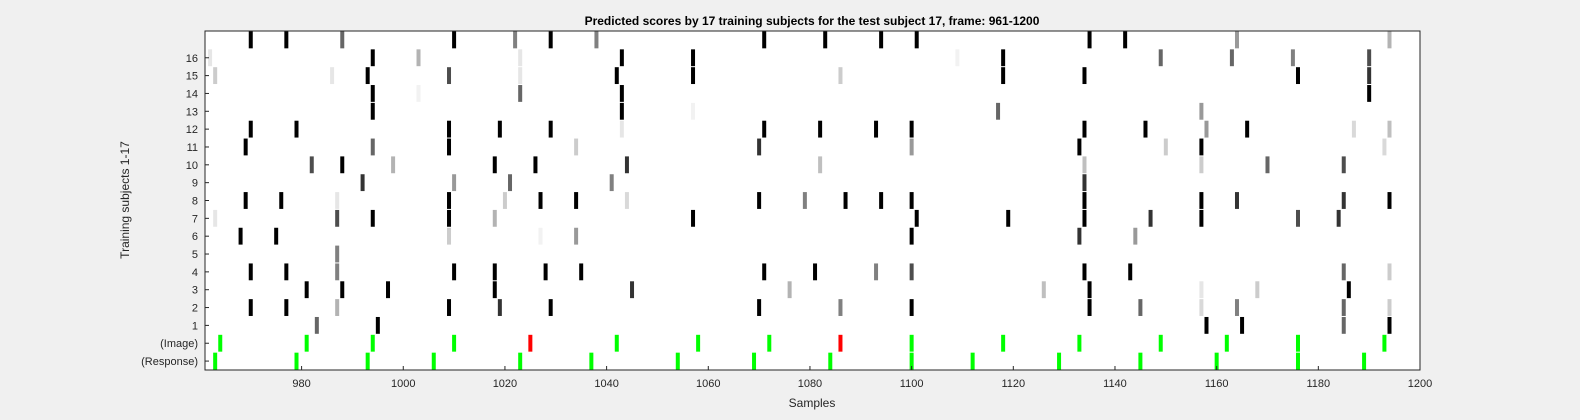 The width and height of the screenshot is (1580, 420). What do you see at coordinates (192, 130) in the screenshot?
I see `y-tick-label: 12` at bounding box center [192, 130].